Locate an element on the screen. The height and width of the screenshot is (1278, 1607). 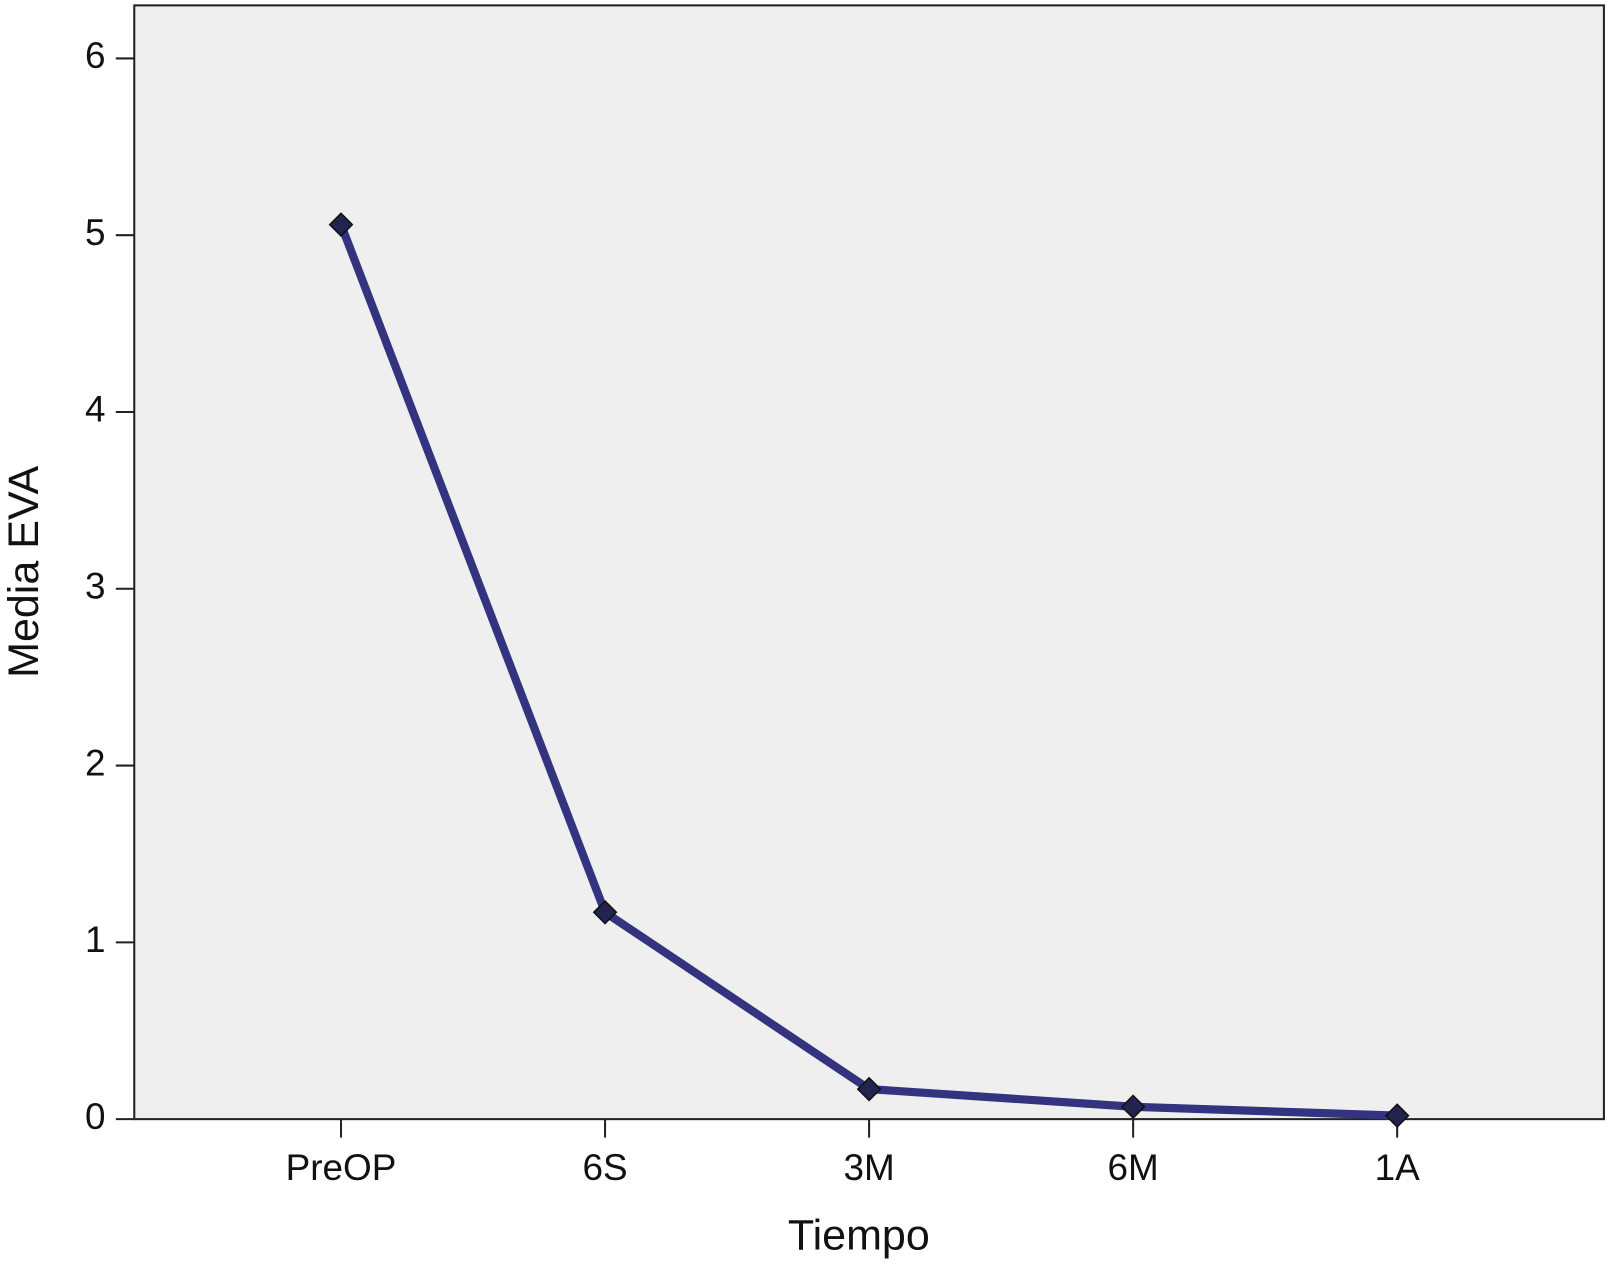
x-tick-label: PreOP is located at coordinates (341, 1167).